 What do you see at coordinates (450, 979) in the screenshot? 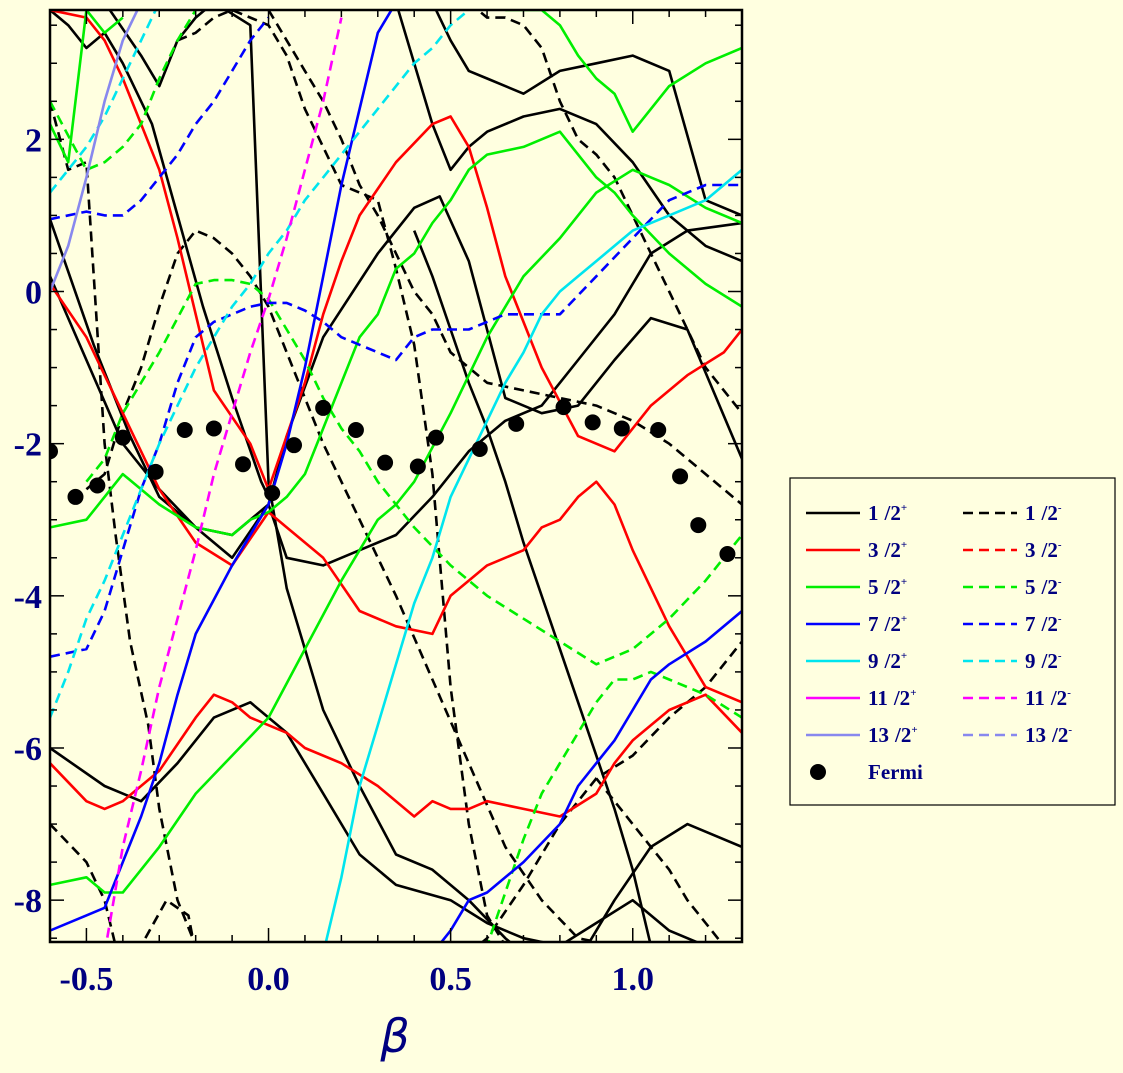
I see `x-tick-label: 0.5` at bounding box center [450, 979].